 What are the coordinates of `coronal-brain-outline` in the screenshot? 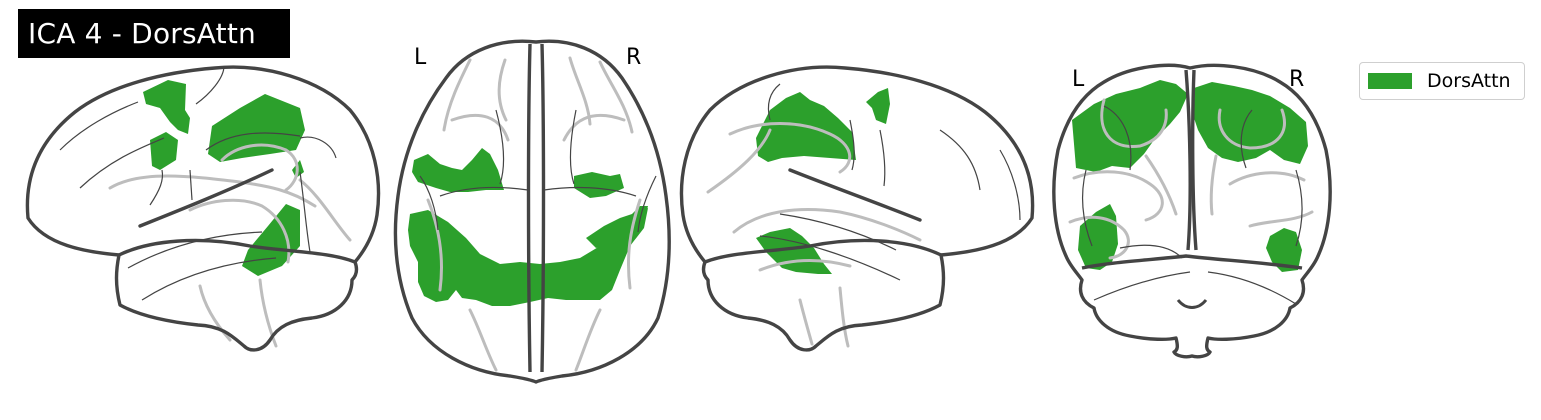 It's located at (1192, 211).